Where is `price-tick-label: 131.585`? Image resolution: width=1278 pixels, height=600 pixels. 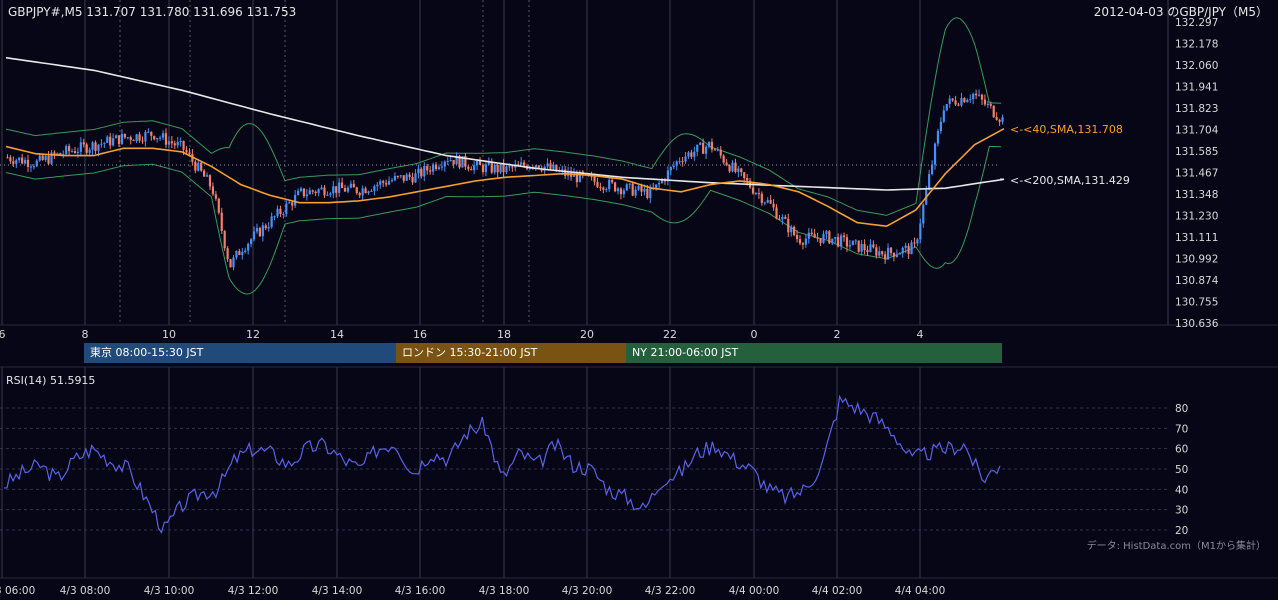
price-tick-label: 131.585 is located at coordinates (1196, 152).